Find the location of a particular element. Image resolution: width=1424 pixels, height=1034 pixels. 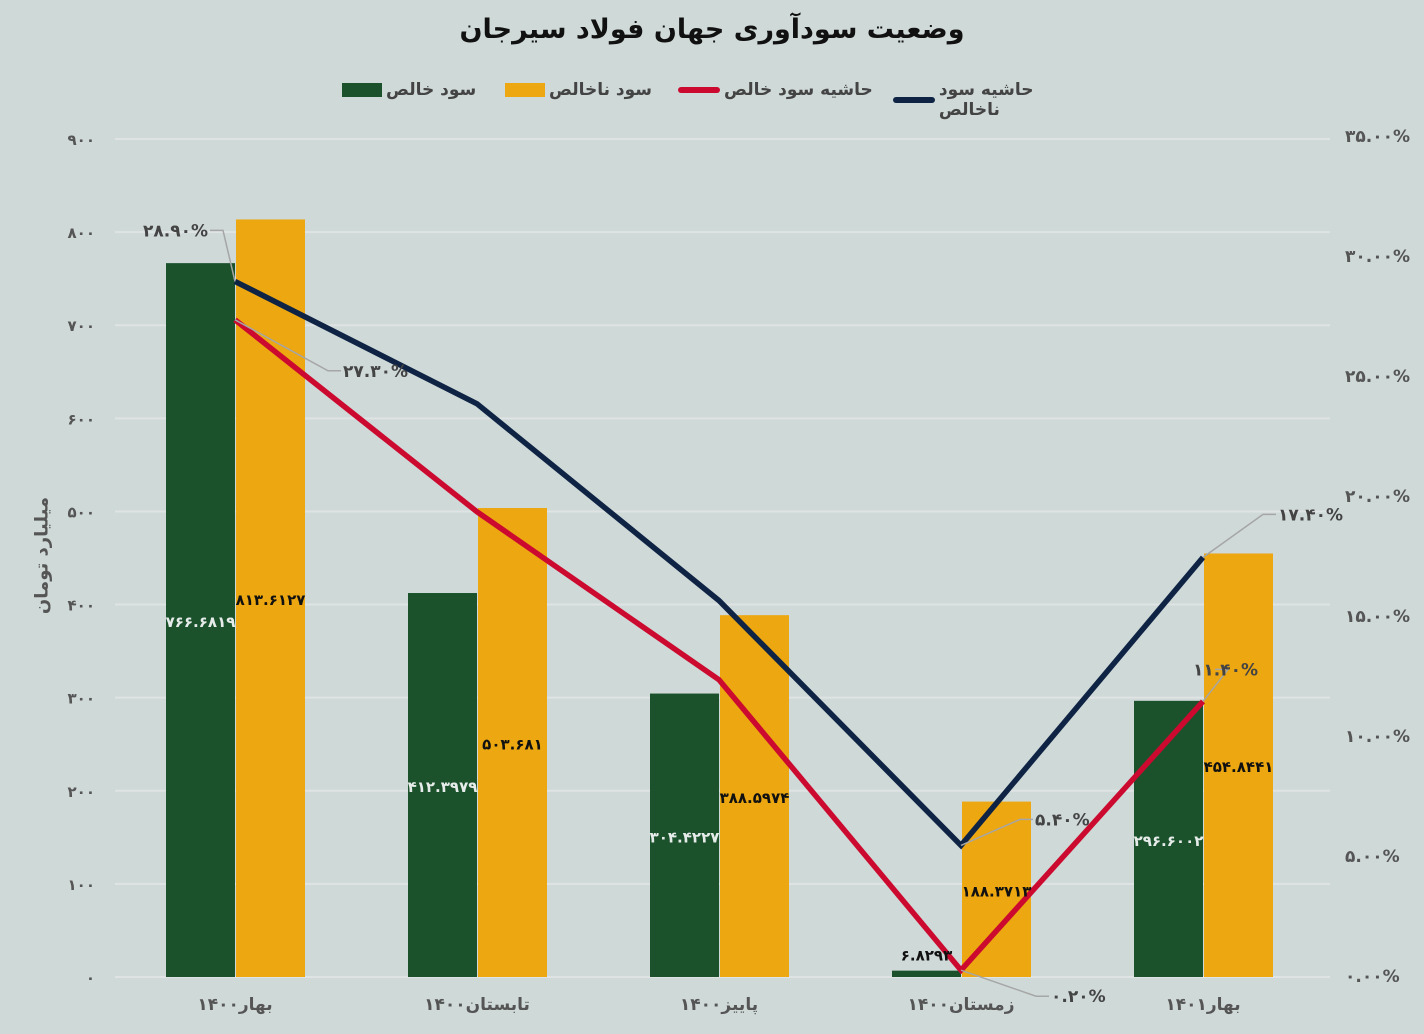

bar-data-label: ۴۱۲.۳۹۷۹ is located at coordinates (443, 787).